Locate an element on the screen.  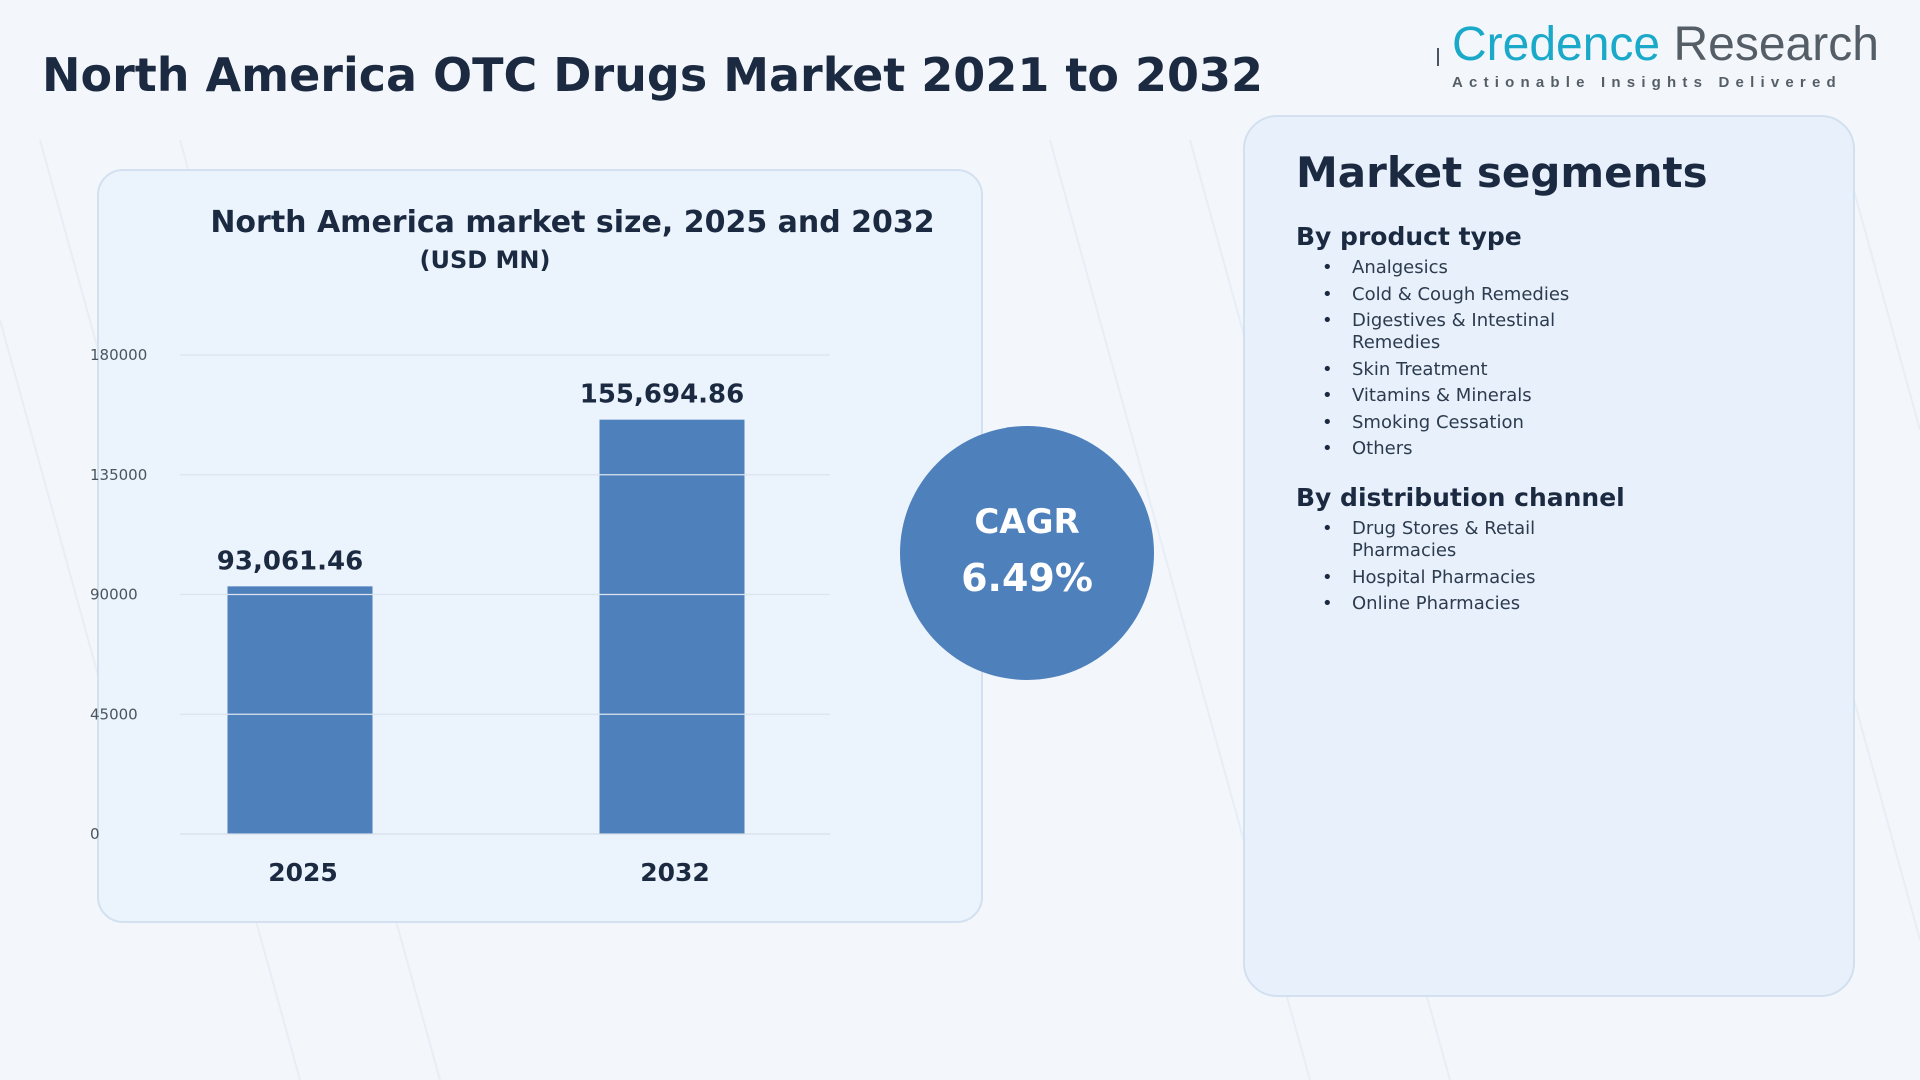
y-tick-label: 180000 is located at coordinates (118, 355).